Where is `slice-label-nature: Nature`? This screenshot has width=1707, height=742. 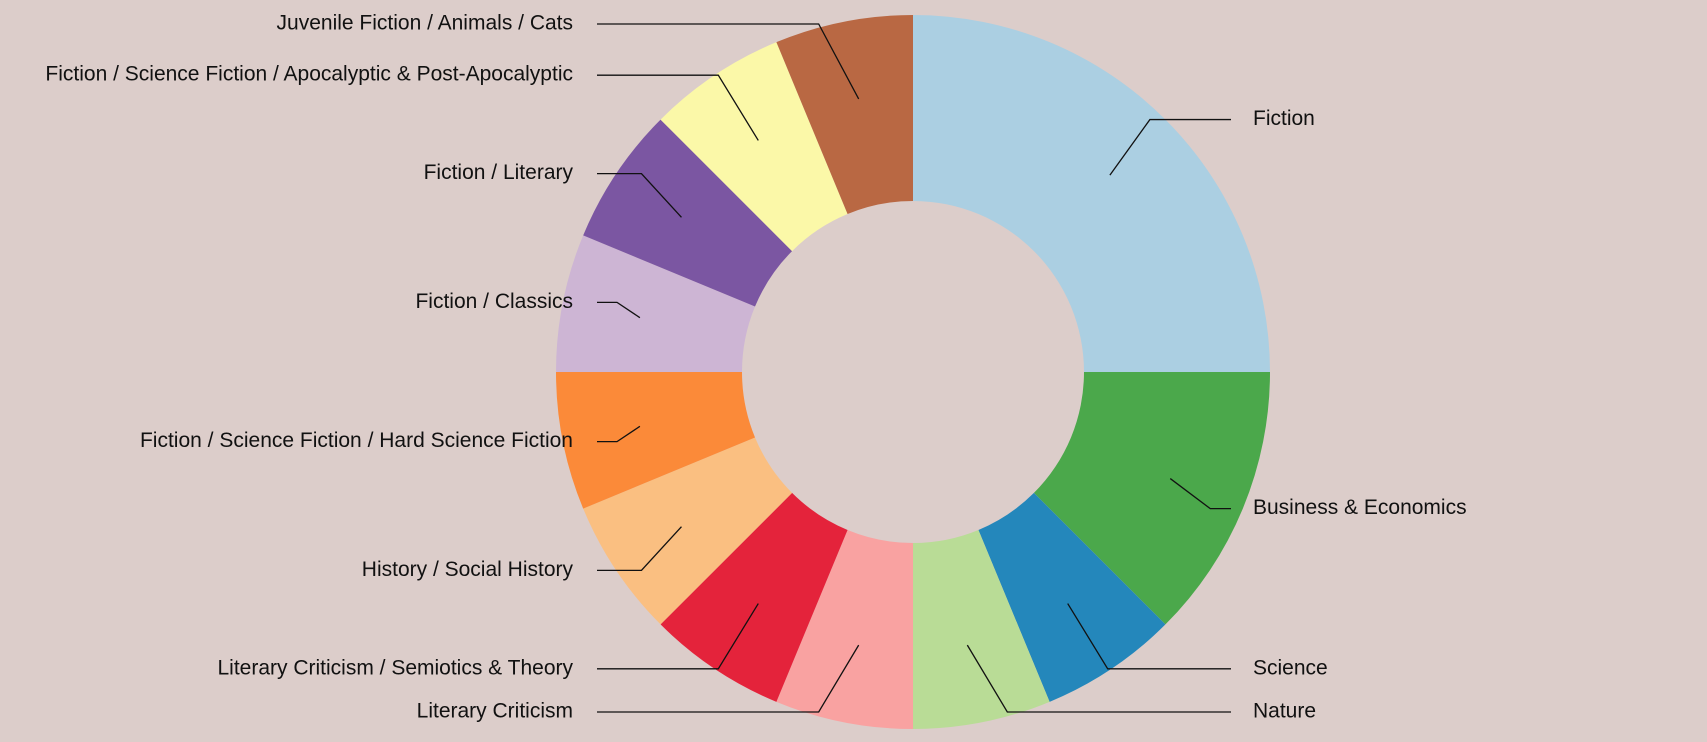 slice-label-nature: Nature is located at coordinates (1284, 711).